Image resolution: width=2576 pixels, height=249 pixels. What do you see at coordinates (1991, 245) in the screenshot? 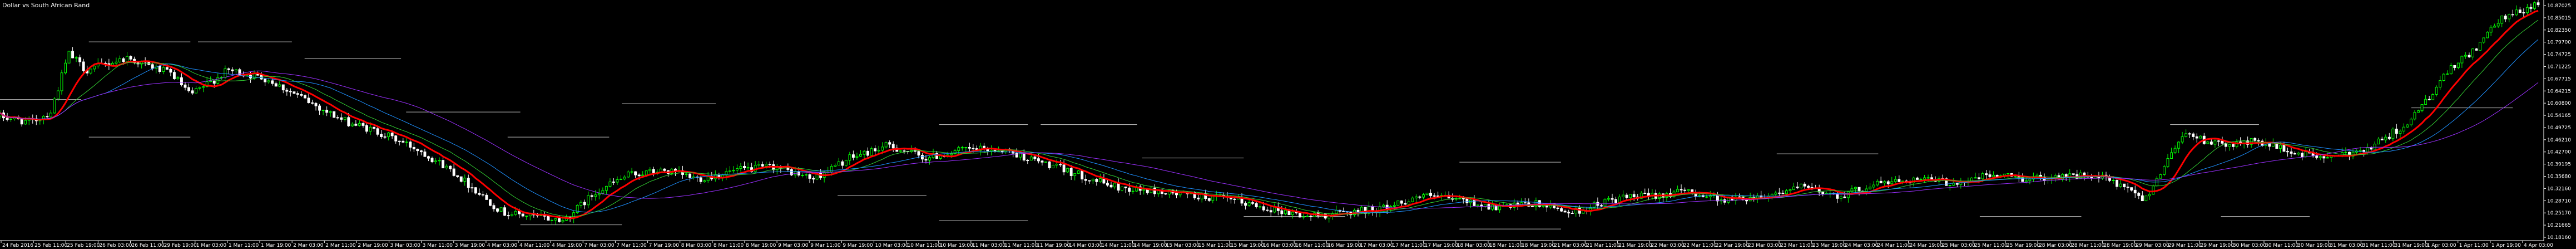
I see `time-tick-label: 25 Mar 11:00` at bounding box center [1991, 245].